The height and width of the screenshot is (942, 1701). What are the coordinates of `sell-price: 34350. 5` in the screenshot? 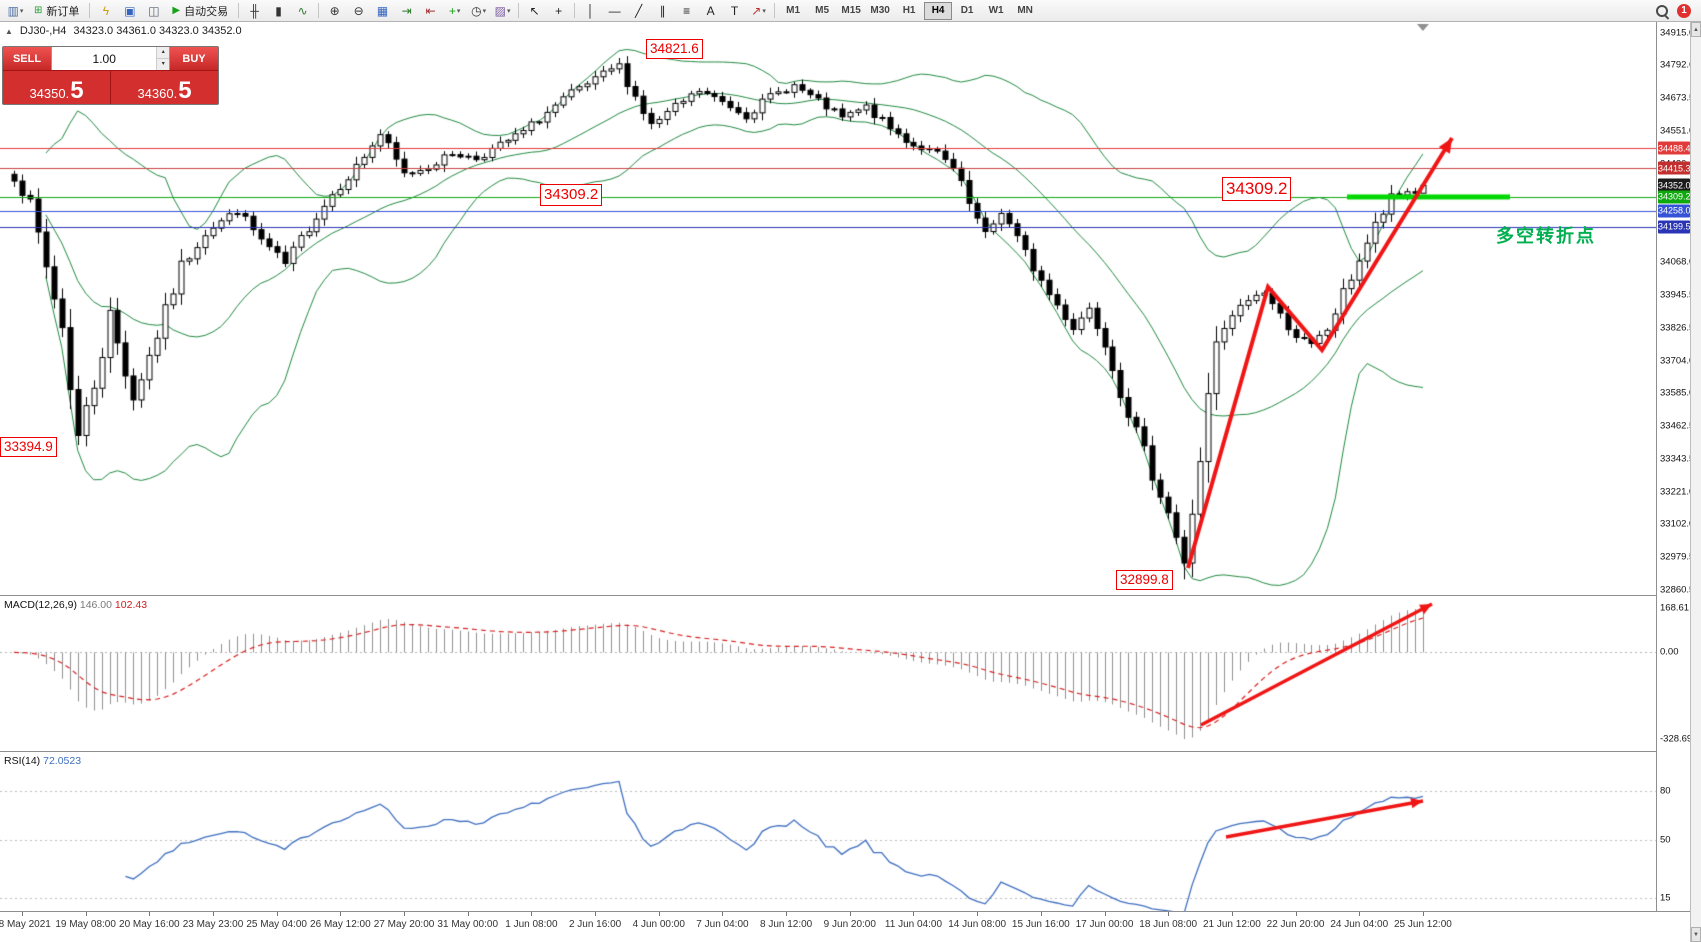 It's located at (57, 87).